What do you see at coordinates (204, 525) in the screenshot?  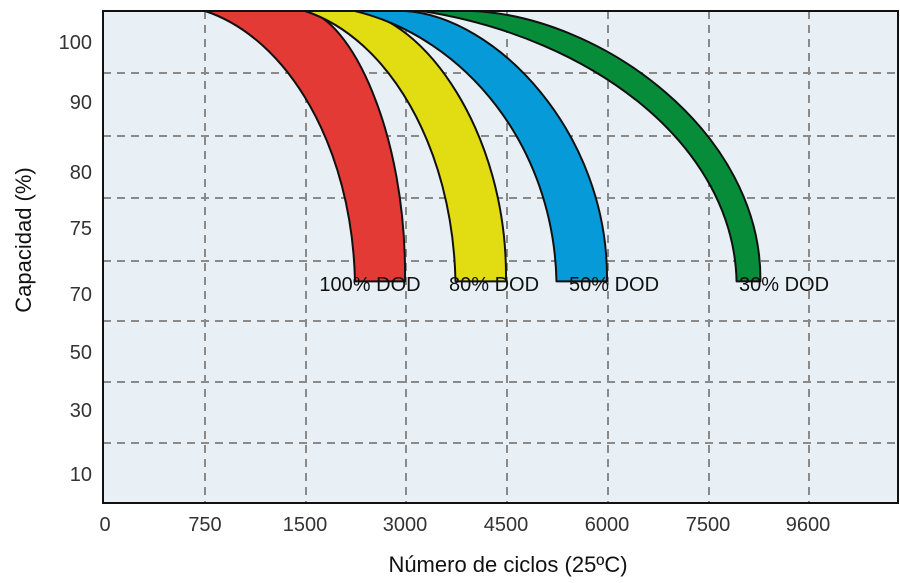 I see `x-tick-label: 750` at bounding box center [204, 525].